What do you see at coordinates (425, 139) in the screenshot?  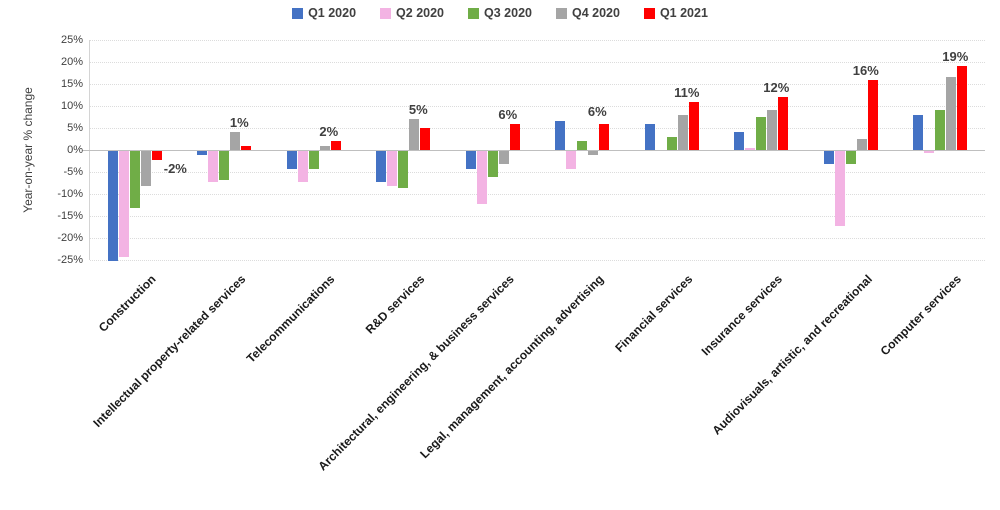 I see `bar-q1-2021-cat3` at bounding box center [425, 139].